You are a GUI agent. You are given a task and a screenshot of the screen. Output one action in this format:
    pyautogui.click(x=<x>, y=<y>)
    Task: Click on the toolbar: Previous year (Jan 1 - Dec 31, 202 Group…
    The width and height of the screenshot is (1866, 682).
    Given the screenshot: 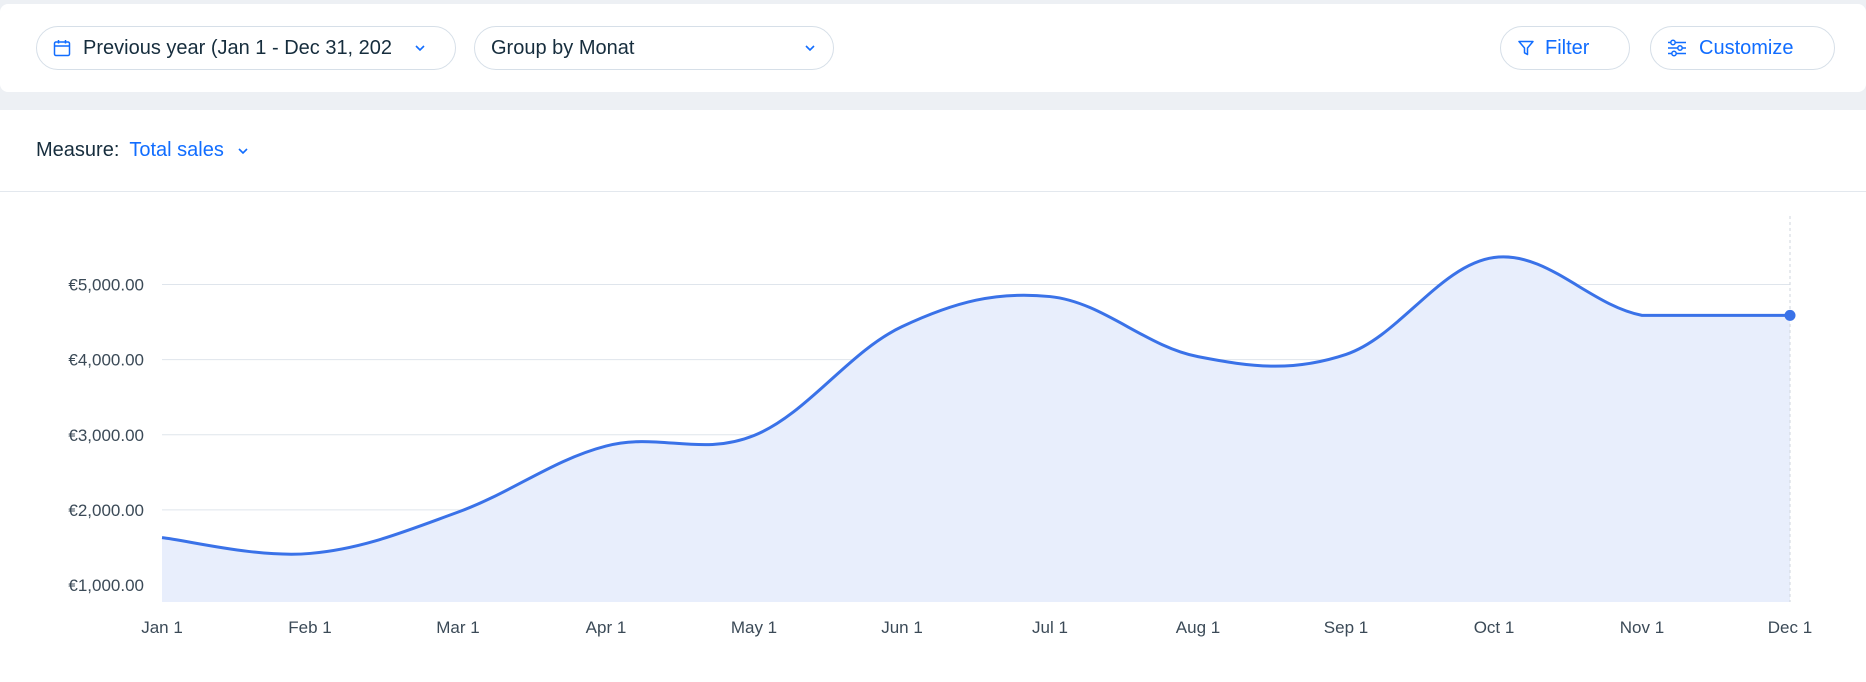 What is the action you would take?
    pyautogui.click(x=933, y=48)
    